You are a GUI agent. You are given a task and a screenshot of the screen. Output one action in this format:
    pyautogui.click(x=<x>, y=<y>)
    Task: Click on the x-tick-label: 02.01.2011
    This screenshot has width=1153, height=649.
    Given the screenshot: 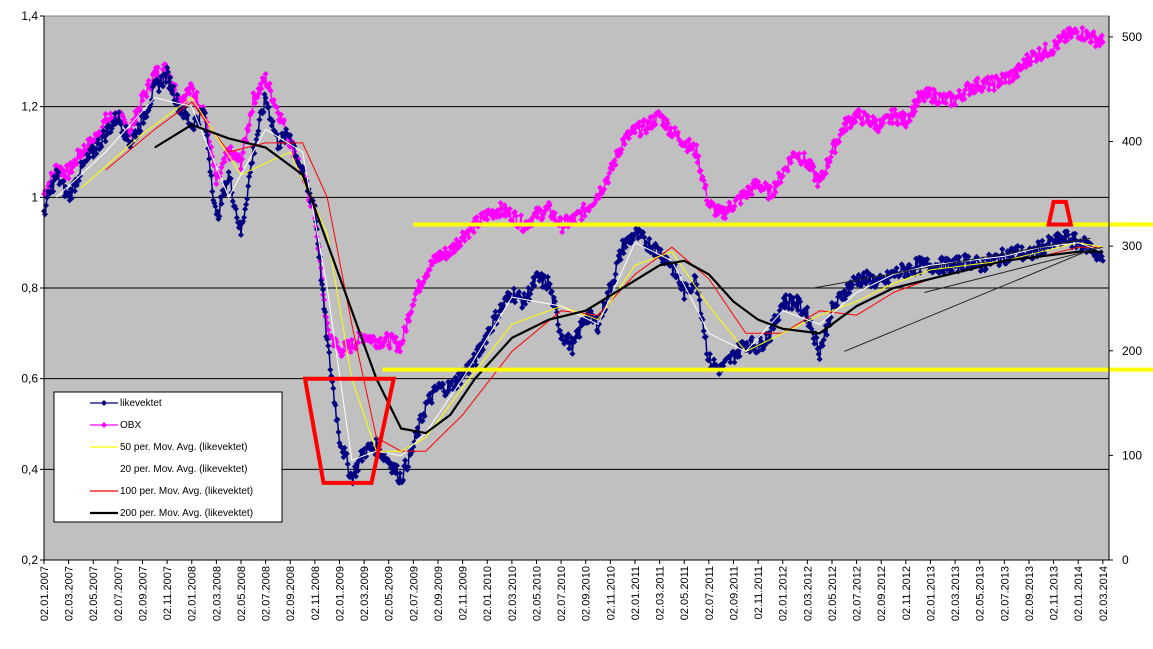 What is the action you would take?
    pyautogui.click(x=636, y=593)
    